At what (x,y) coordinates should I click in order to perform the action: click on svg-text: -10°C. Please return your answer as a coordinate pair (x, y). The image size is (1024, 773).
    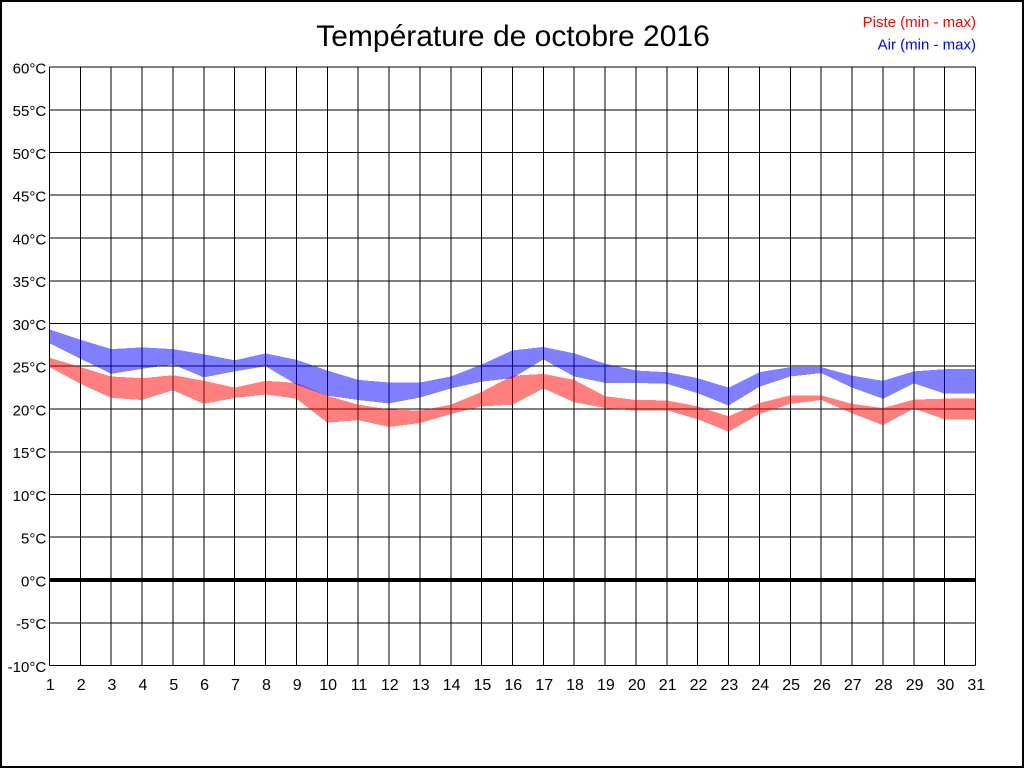
    Looking at the image, I should click on (27, 667).